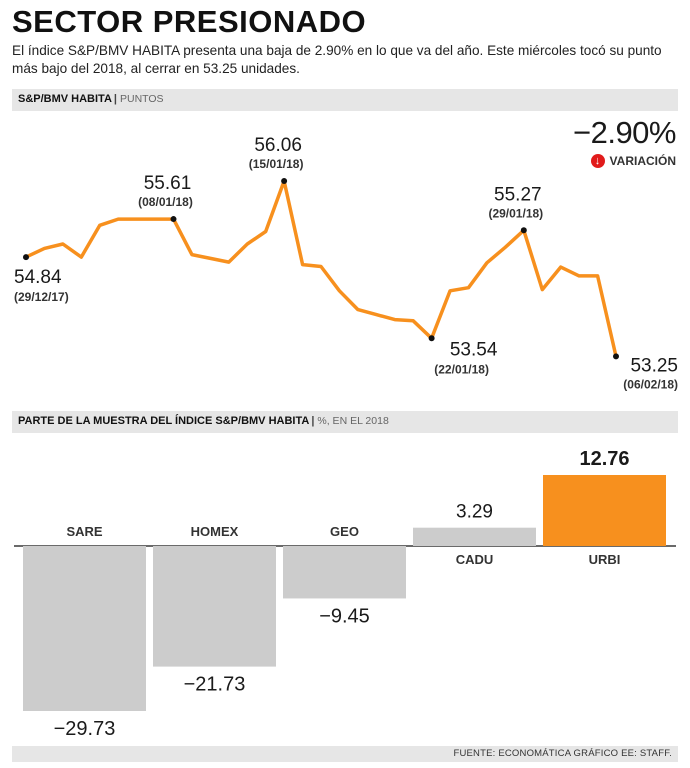 Image resolution: width=690 pixels, height=768 pixels. Describe the element at coordinates (84, 531) in the screenshot. I see `category-label: SARE` at that location.